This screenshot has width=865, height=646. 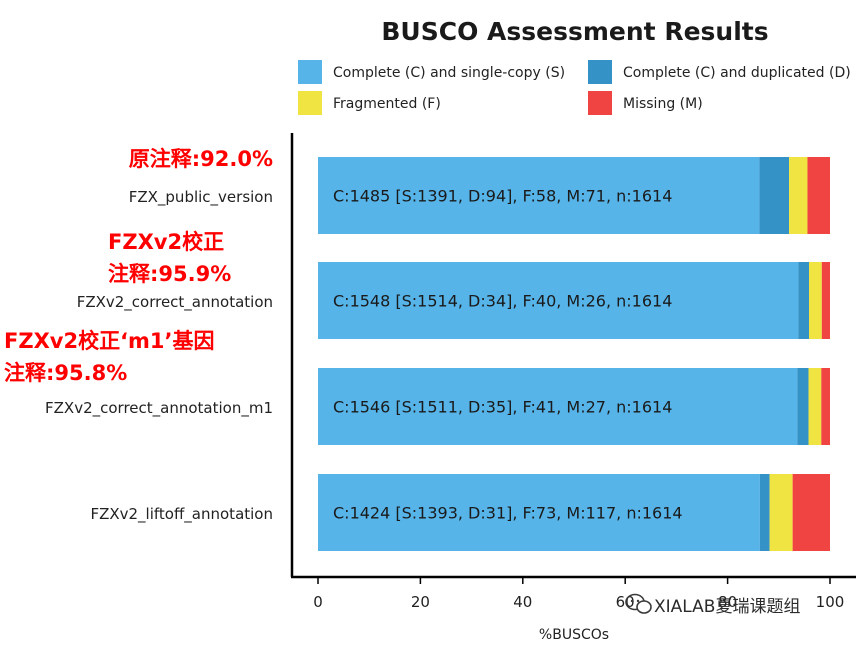 What do you see at coordinates (201, 197) in the screenshot?
I see `category-label-1: FZX_public_version` at bounding box center [201, 197].